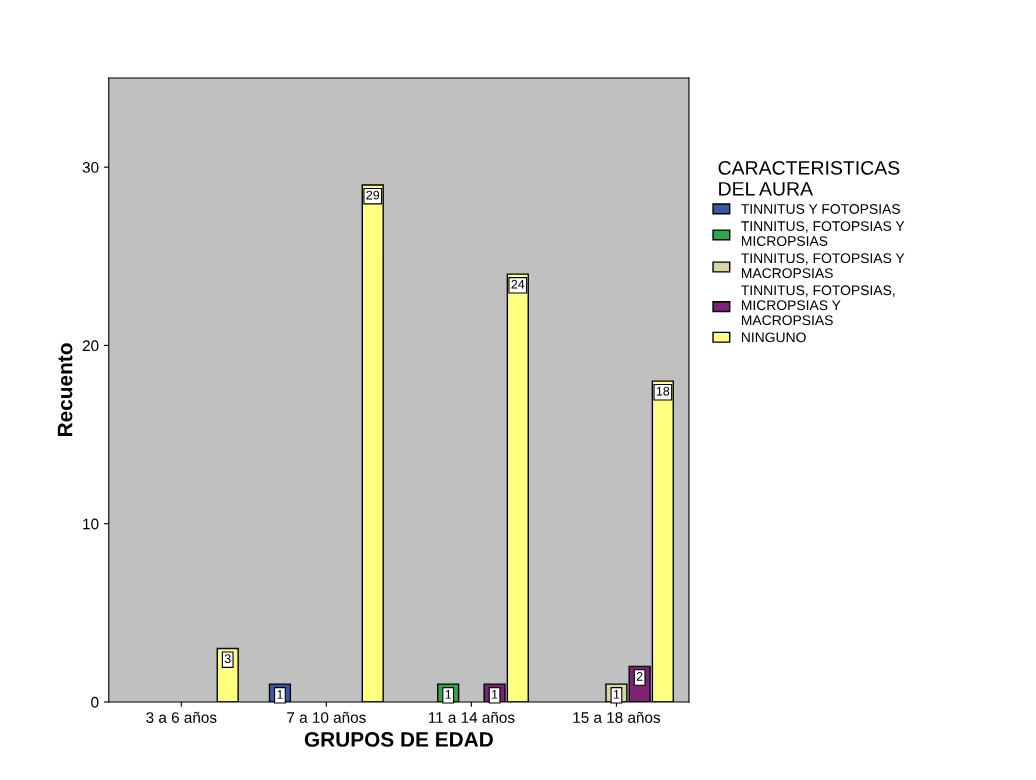  I want to click on data-label: 2, so click(639, 676).